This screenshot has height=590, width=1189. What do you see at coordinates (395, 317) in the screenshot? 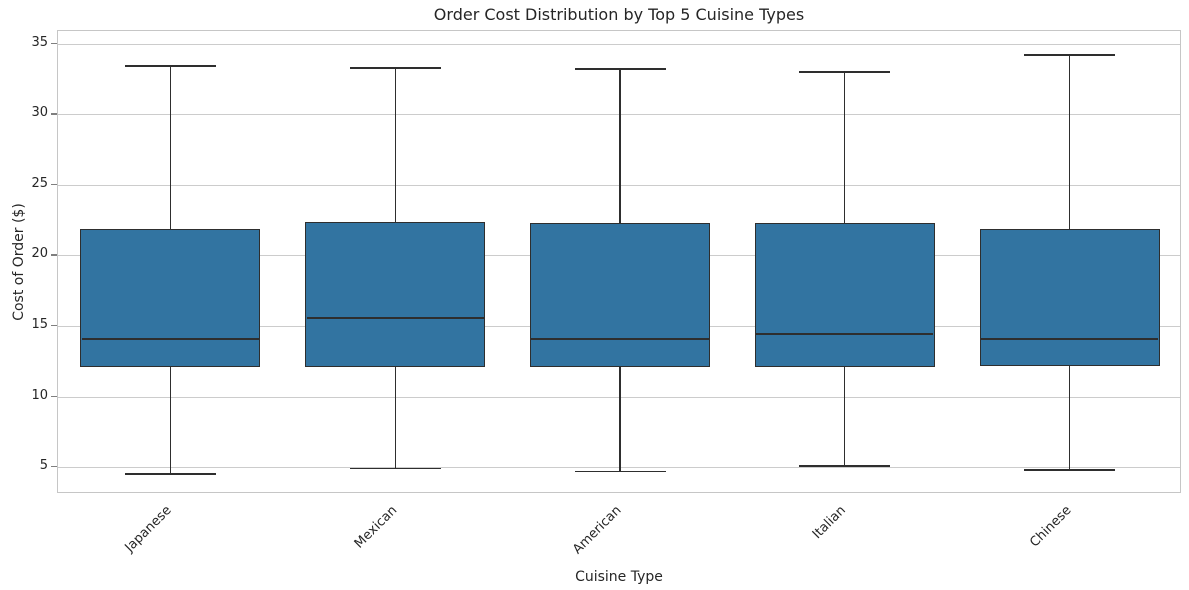
I see `median-line-mexican` at bounding box center [395, 317].